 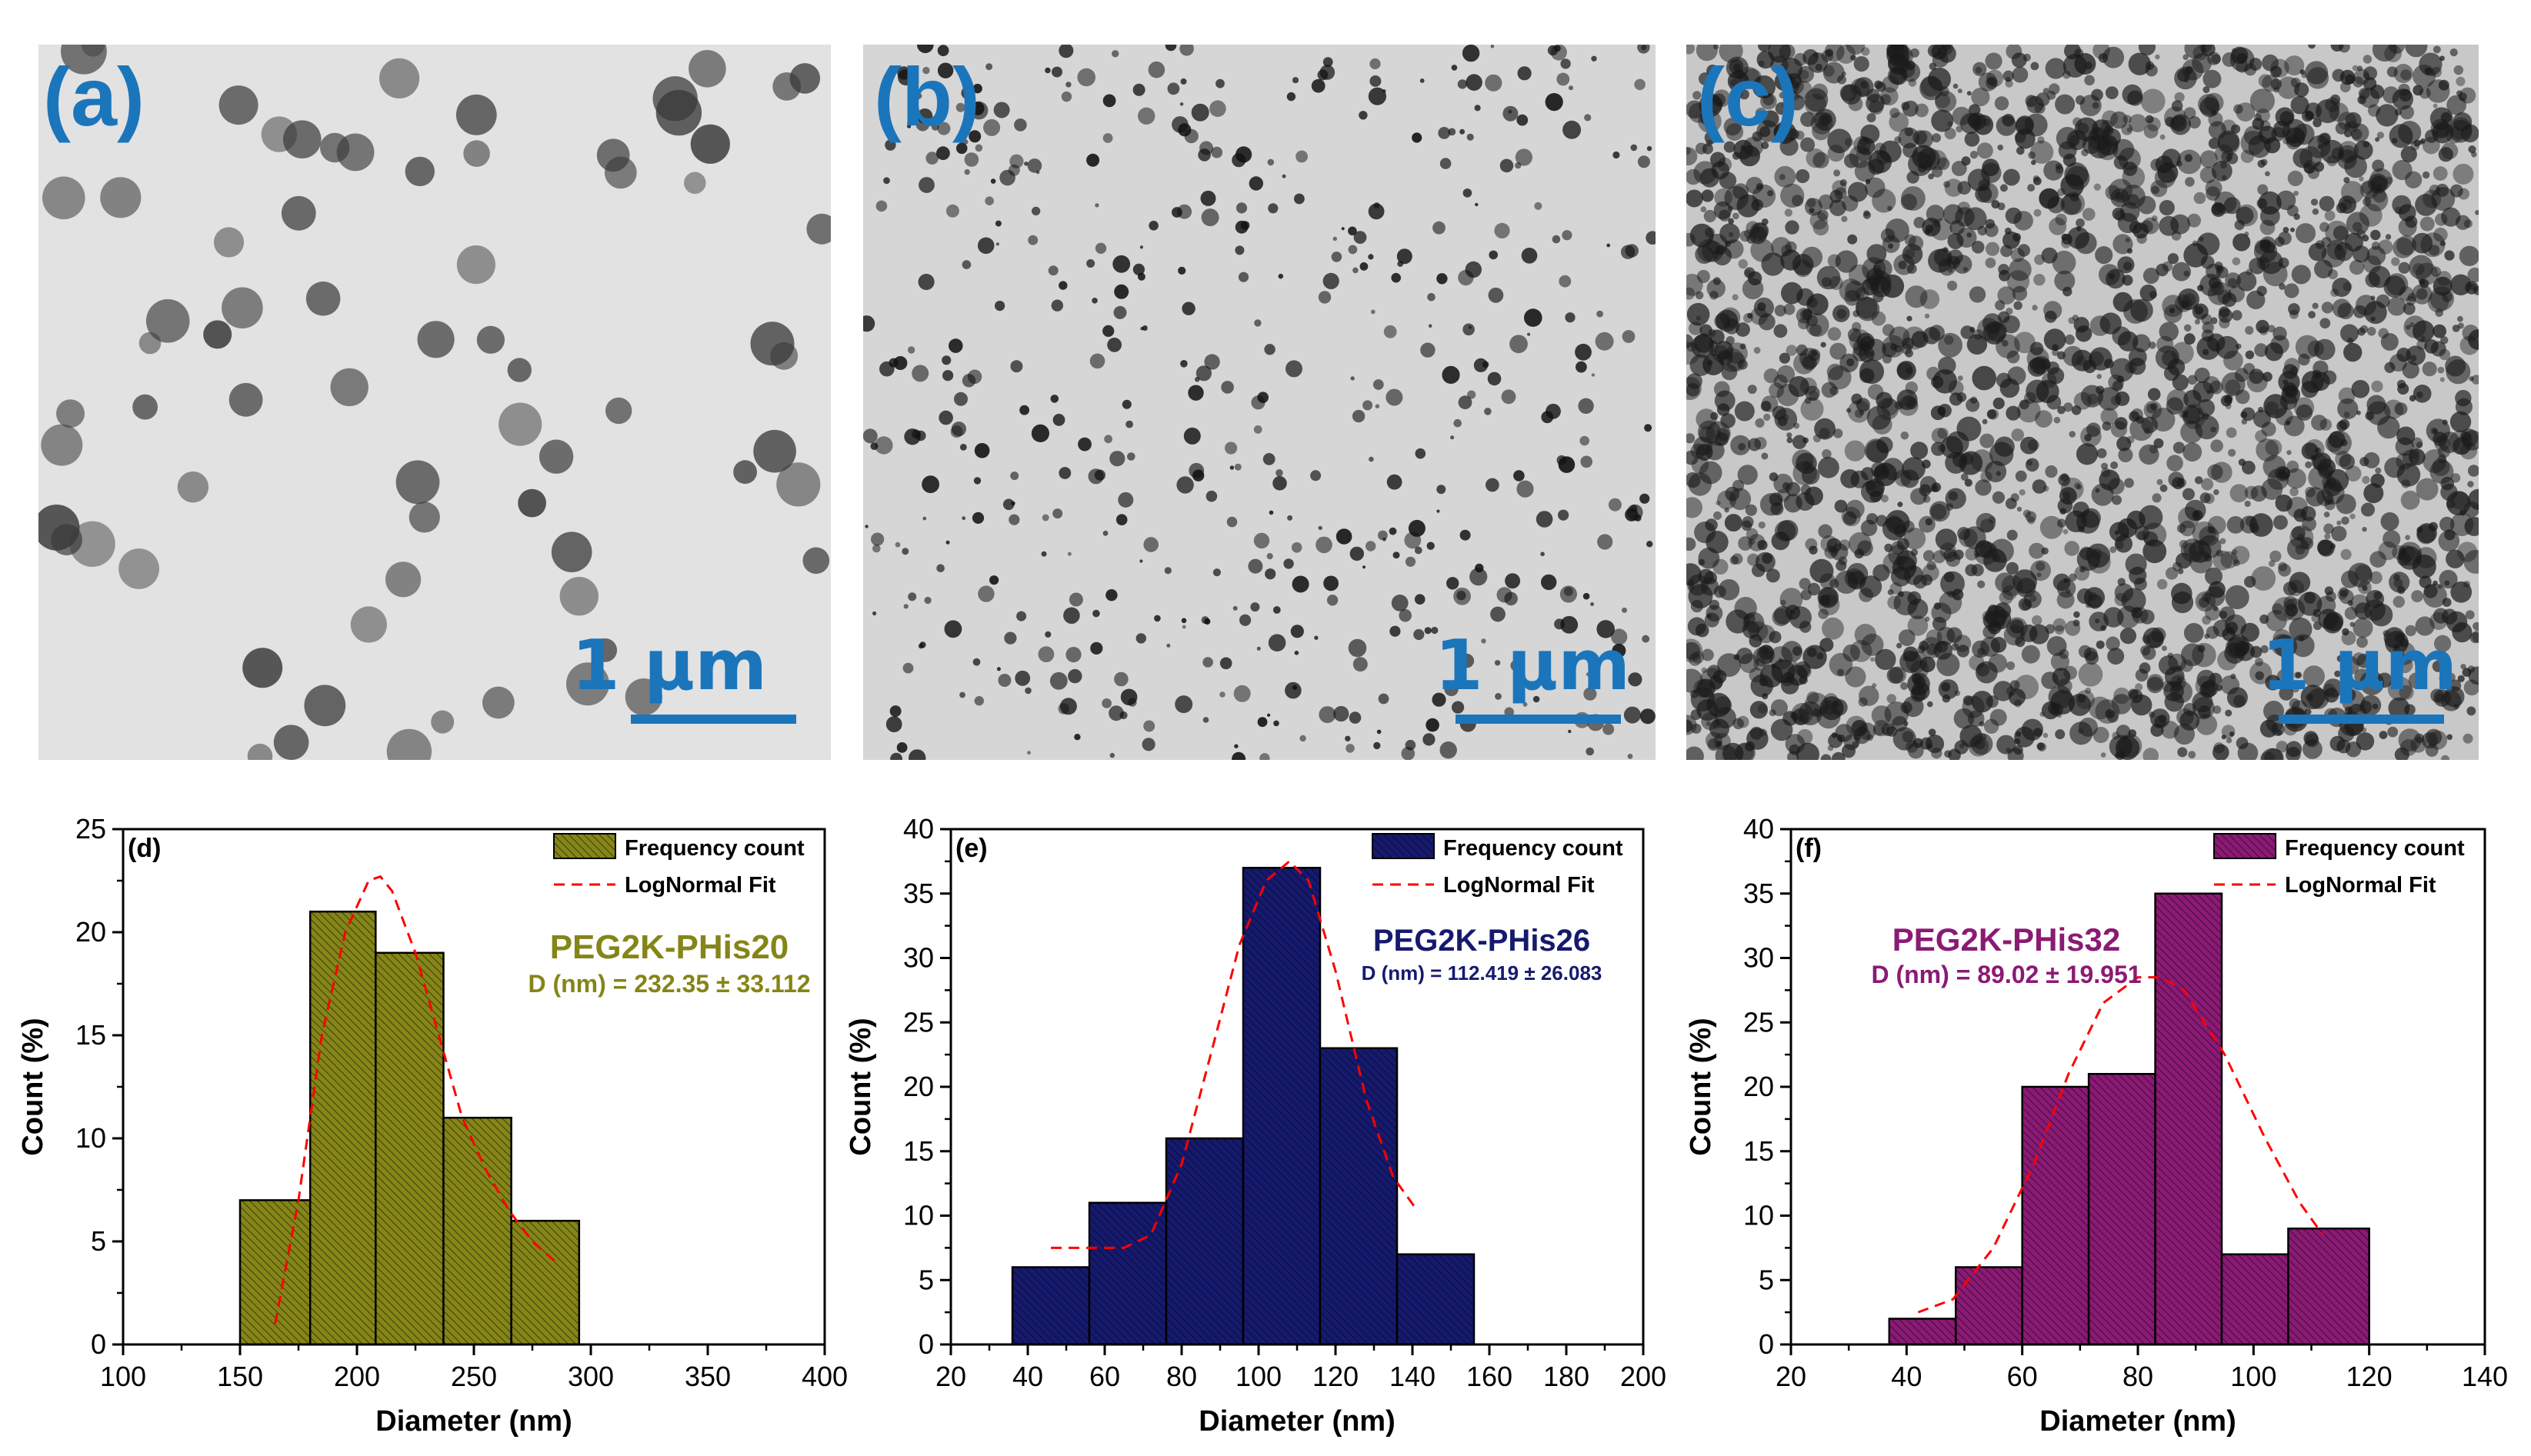 What do you see at coordinates (90, 829) in the screenshot?
I see `y-tick-label: 25` at bounding box center [90, 829].